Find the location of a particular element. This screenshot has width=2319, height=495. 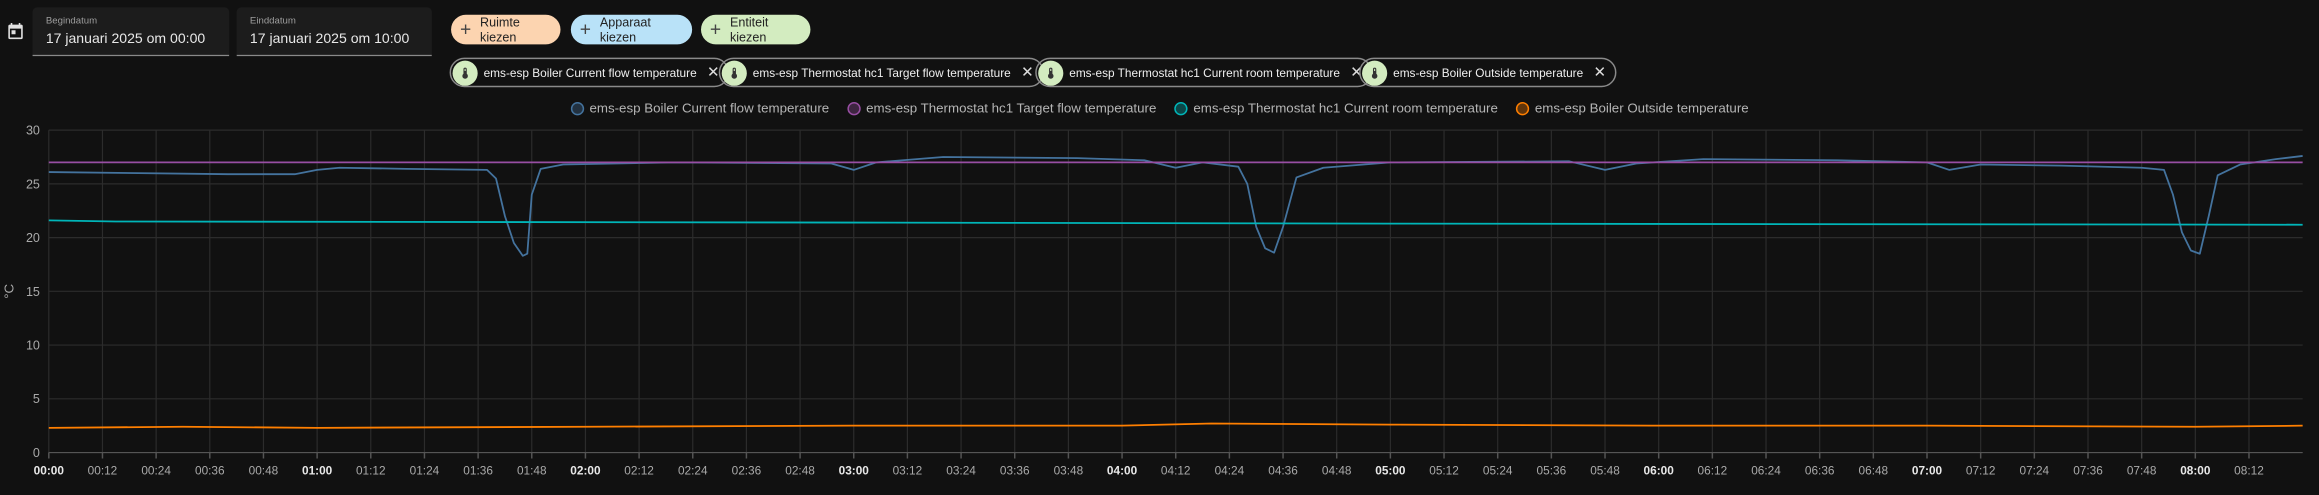

x-tick-label: 01:48 is located at coordinates (532, 471).